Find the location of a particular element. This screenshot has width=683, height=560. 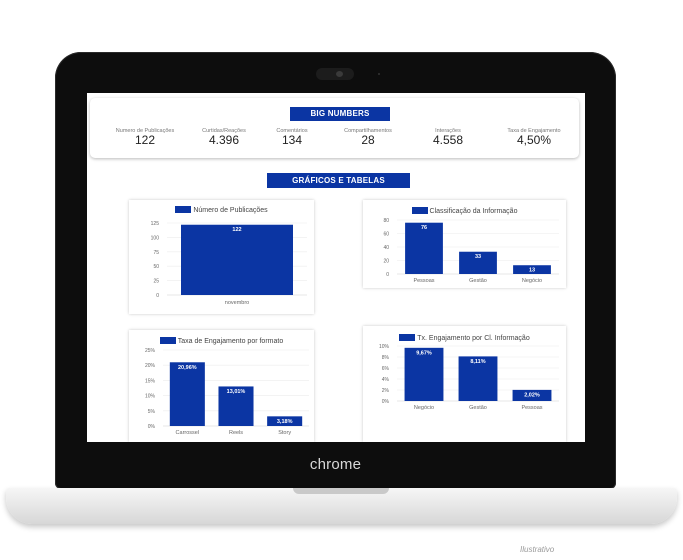

data-label: 33 is located at coordinates (478, 257).